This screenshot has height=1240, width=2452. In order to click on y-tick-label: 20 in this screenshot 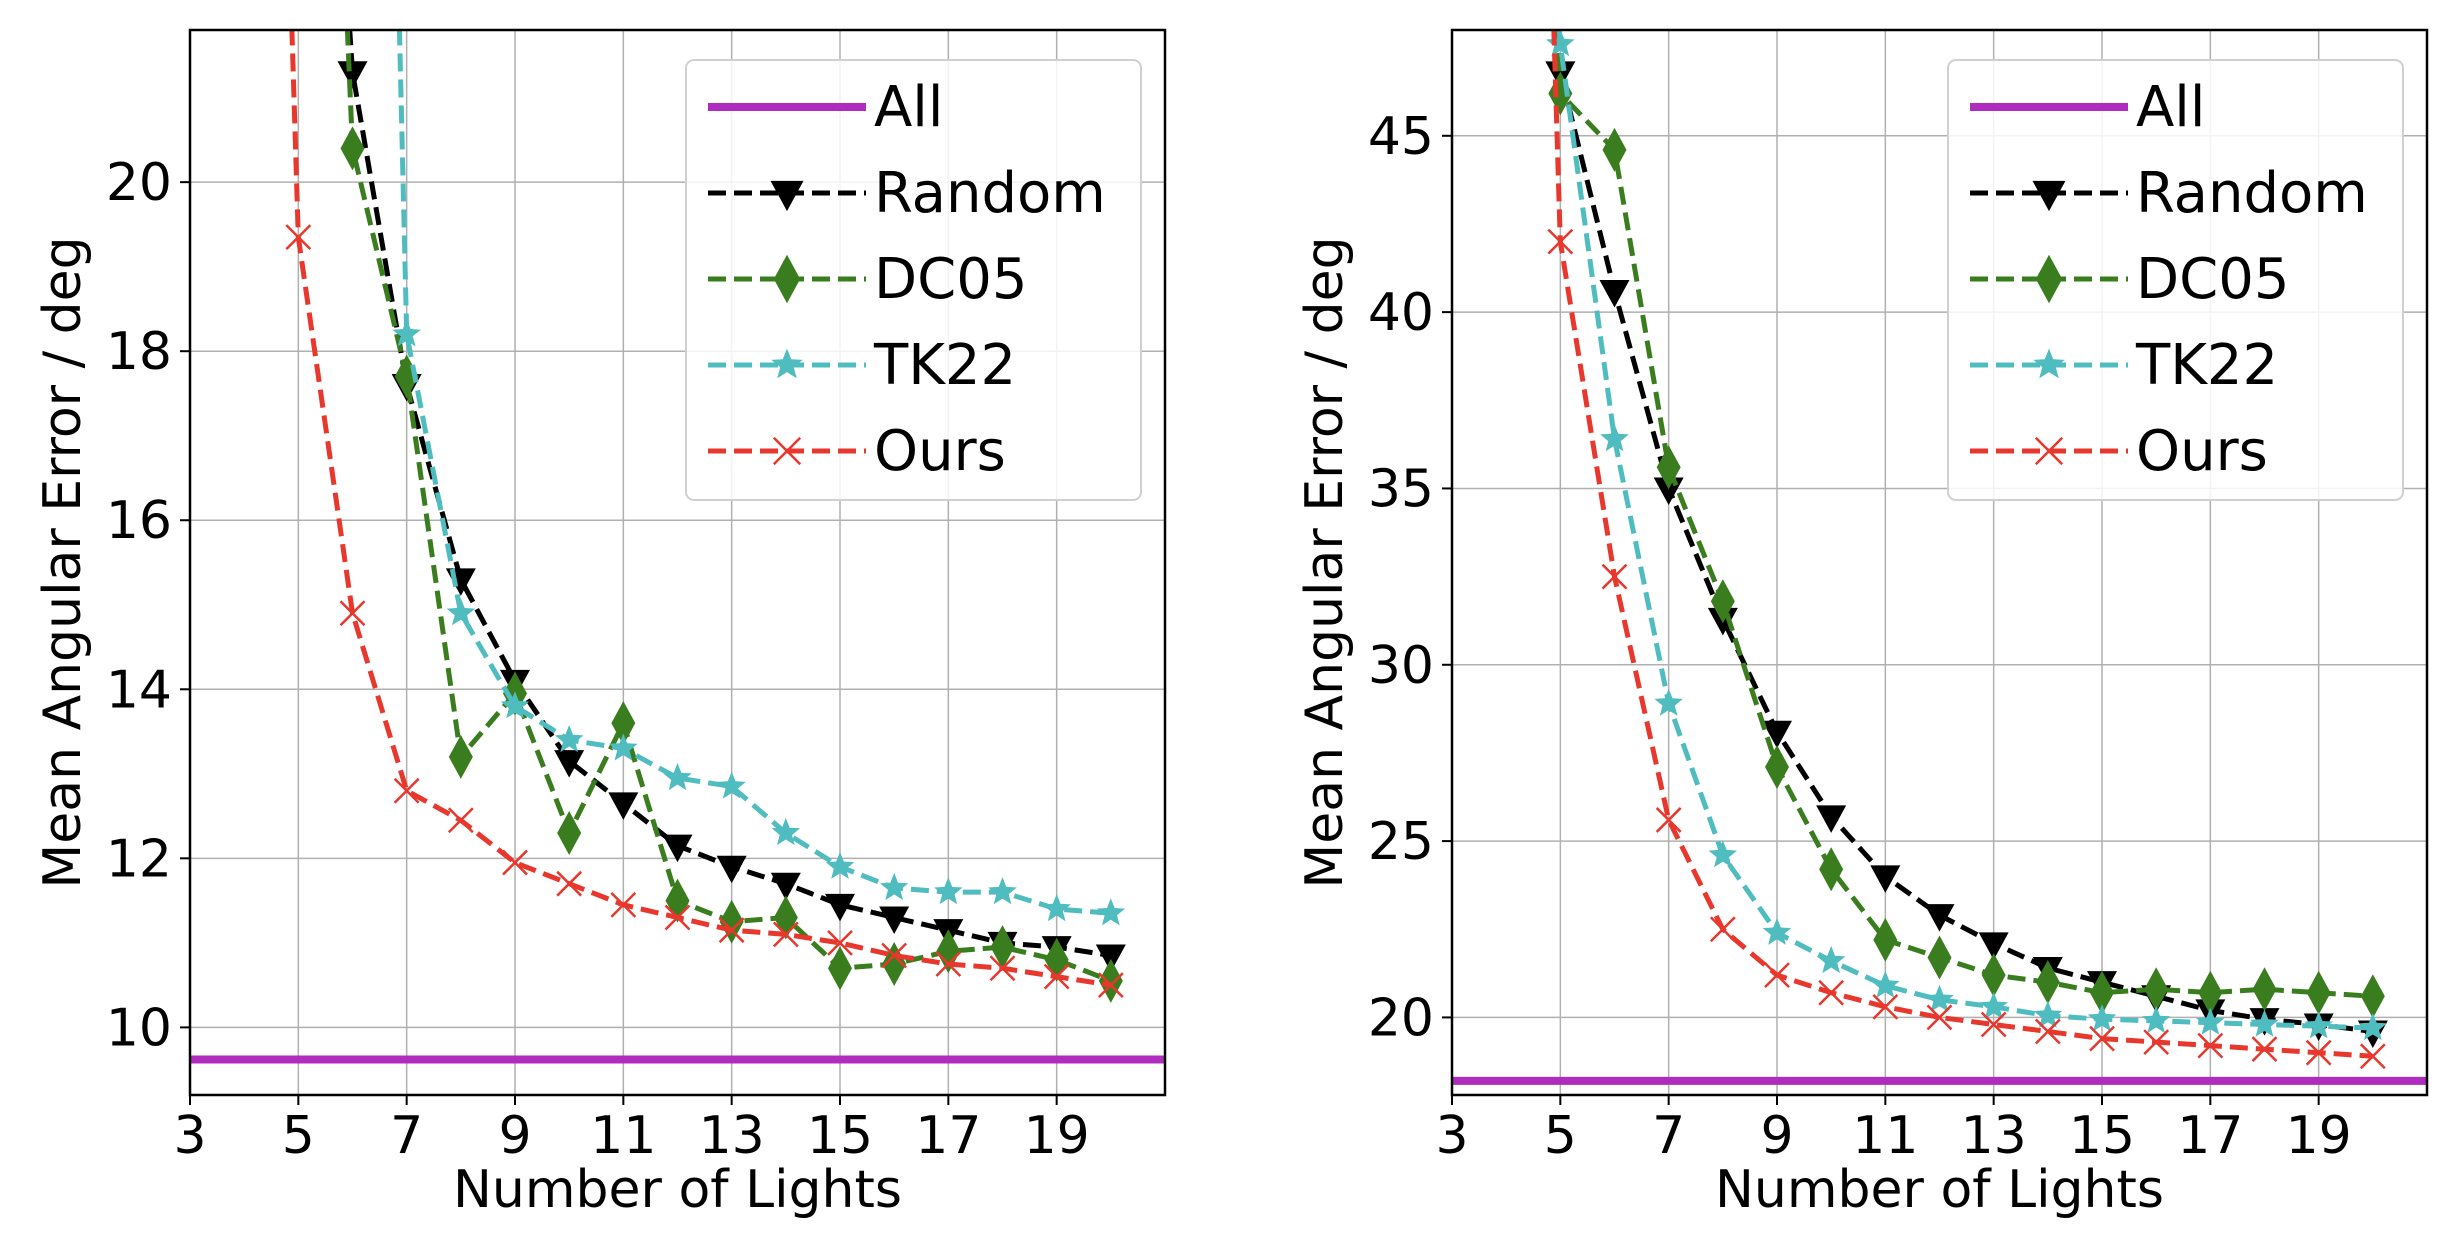, I will do `click(1401, 1018)`.